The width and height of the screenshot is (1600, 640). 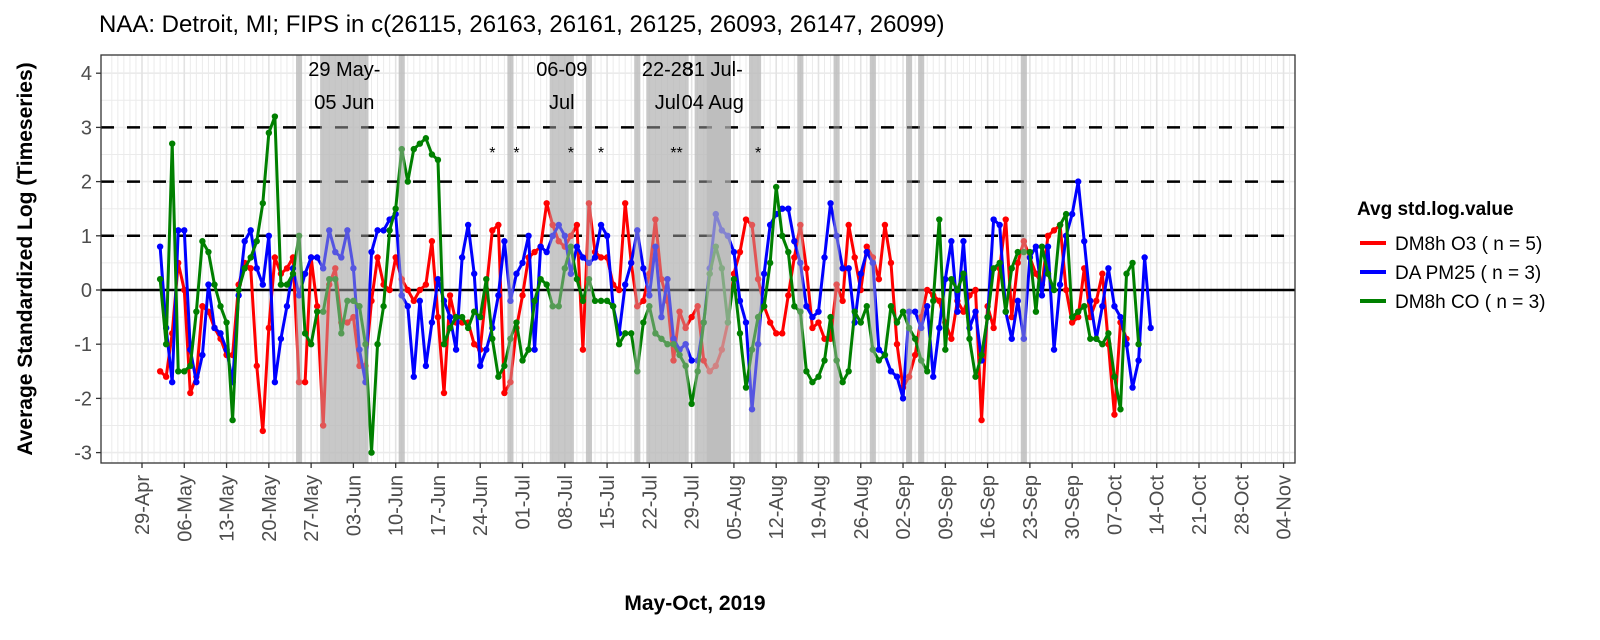 I want to click on legend-label: DM8h O3 ( n = 5), so click(x=1468, y=244).